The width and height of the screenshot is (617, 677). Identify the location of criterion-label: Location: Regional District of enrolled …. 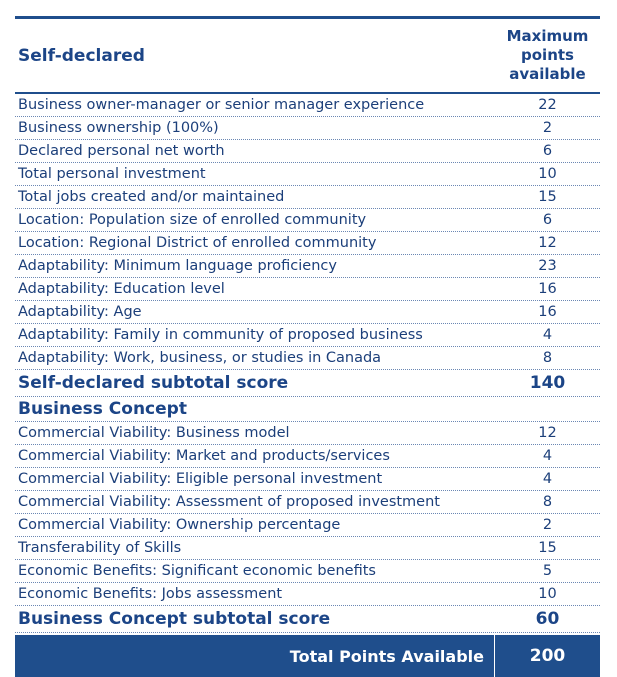
(197, 243).